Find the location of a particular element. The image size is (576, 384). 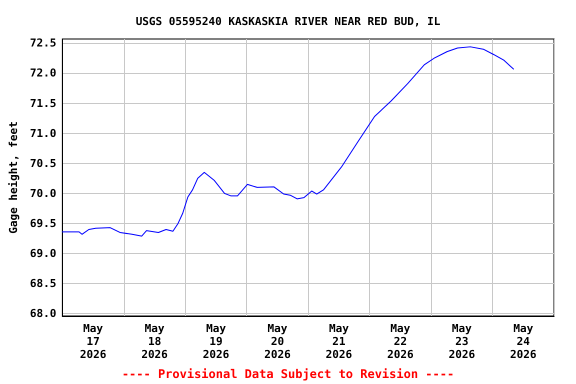

chart-title: USGS 05595240 KASKASKIA RIVER NEAR RED BUD, IL is located at coordinates (288, 21).